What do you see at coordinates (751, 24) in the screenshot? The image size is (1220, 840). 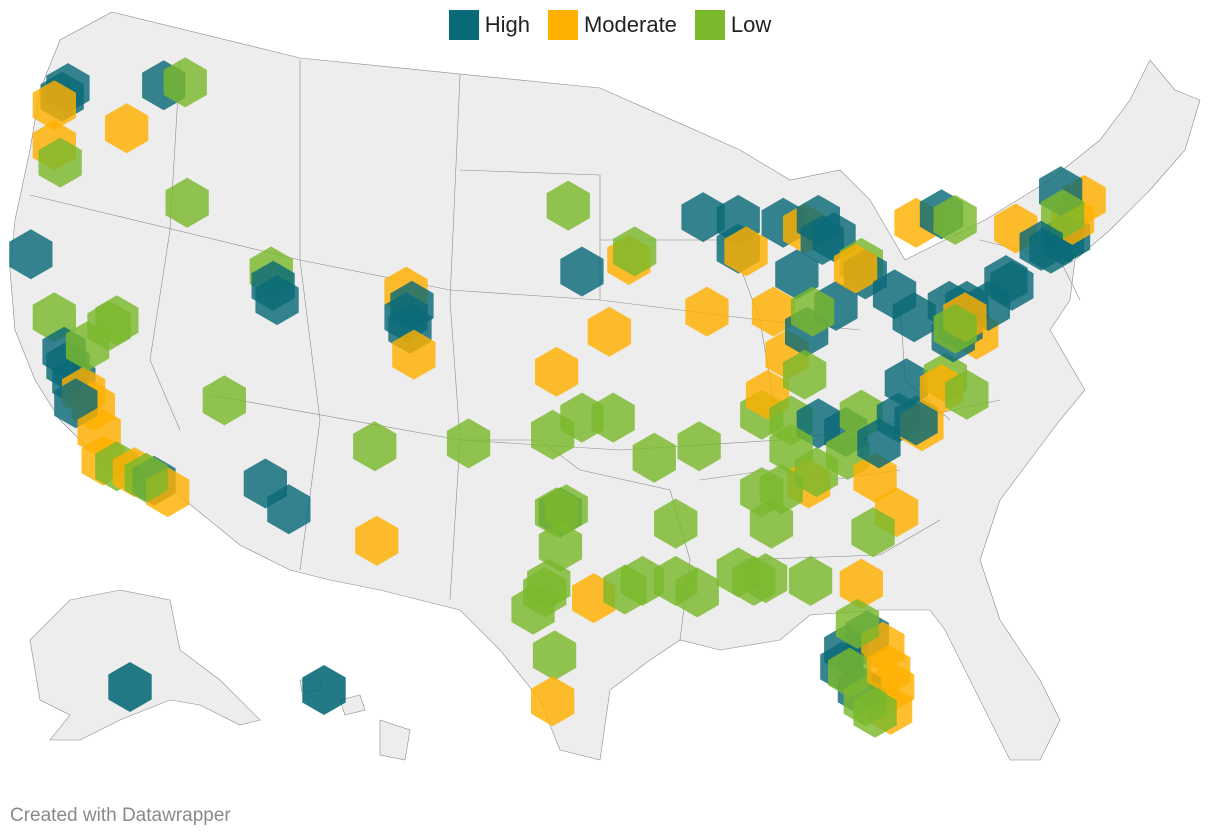 I see `legend-label-low: Low` at bounding box center [751, 24].